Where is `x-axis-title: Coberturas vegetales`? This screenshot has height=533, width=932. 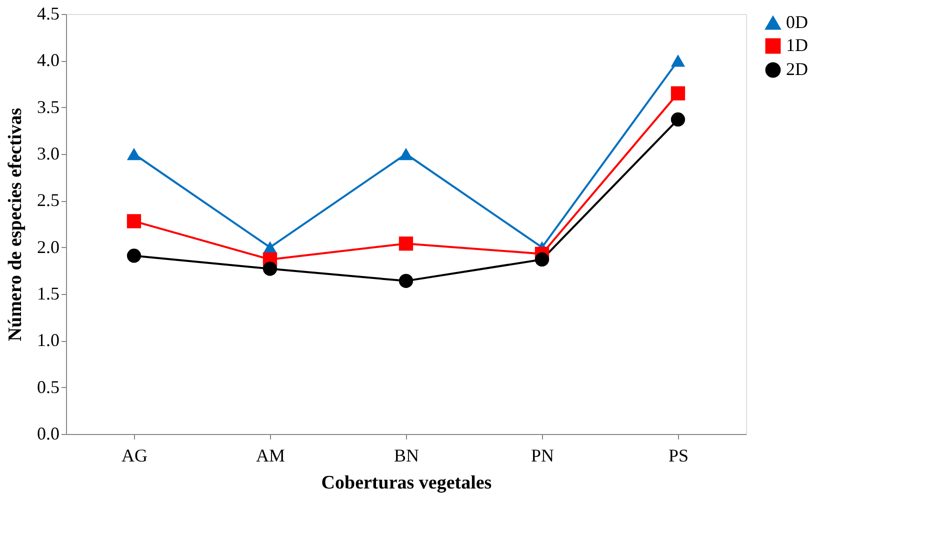
x-axis-title: Coberturas vegetales is located at coordinates (406, 483).